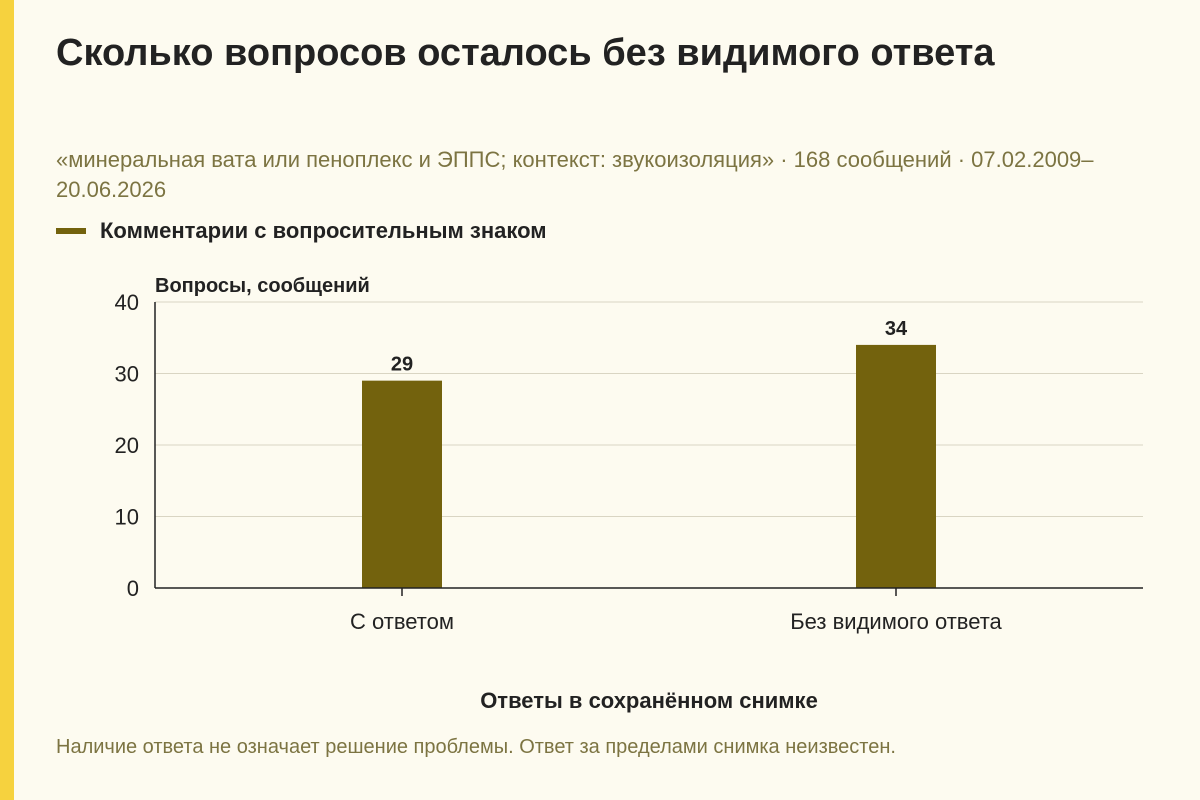 The width and height of the screenshot is (1200, 800). Describe the element at coordinates (896, 329) in the screenshot. I see `data-label: 34` at that location.